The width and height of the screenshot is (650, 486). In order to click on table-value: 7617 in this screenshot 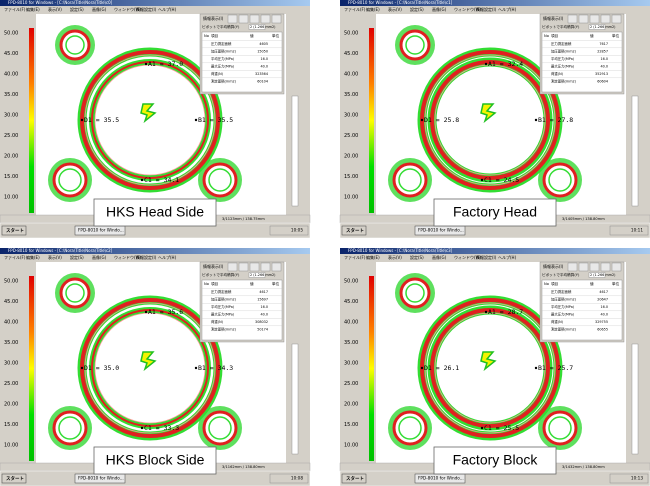, I will do `click(603, 44)`.